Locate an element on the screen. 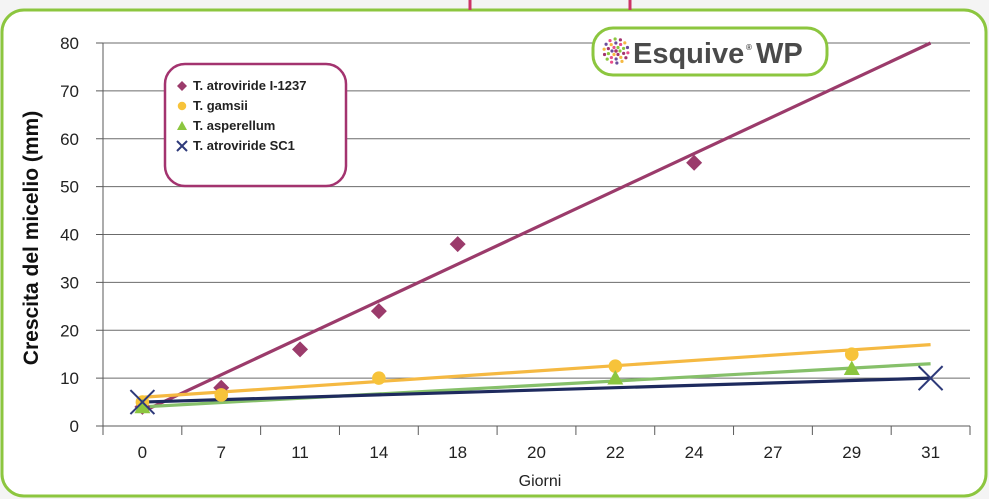 This screenshot has height=499, width=989. x-tick-label: 27 is located at coordinates (772, 452).